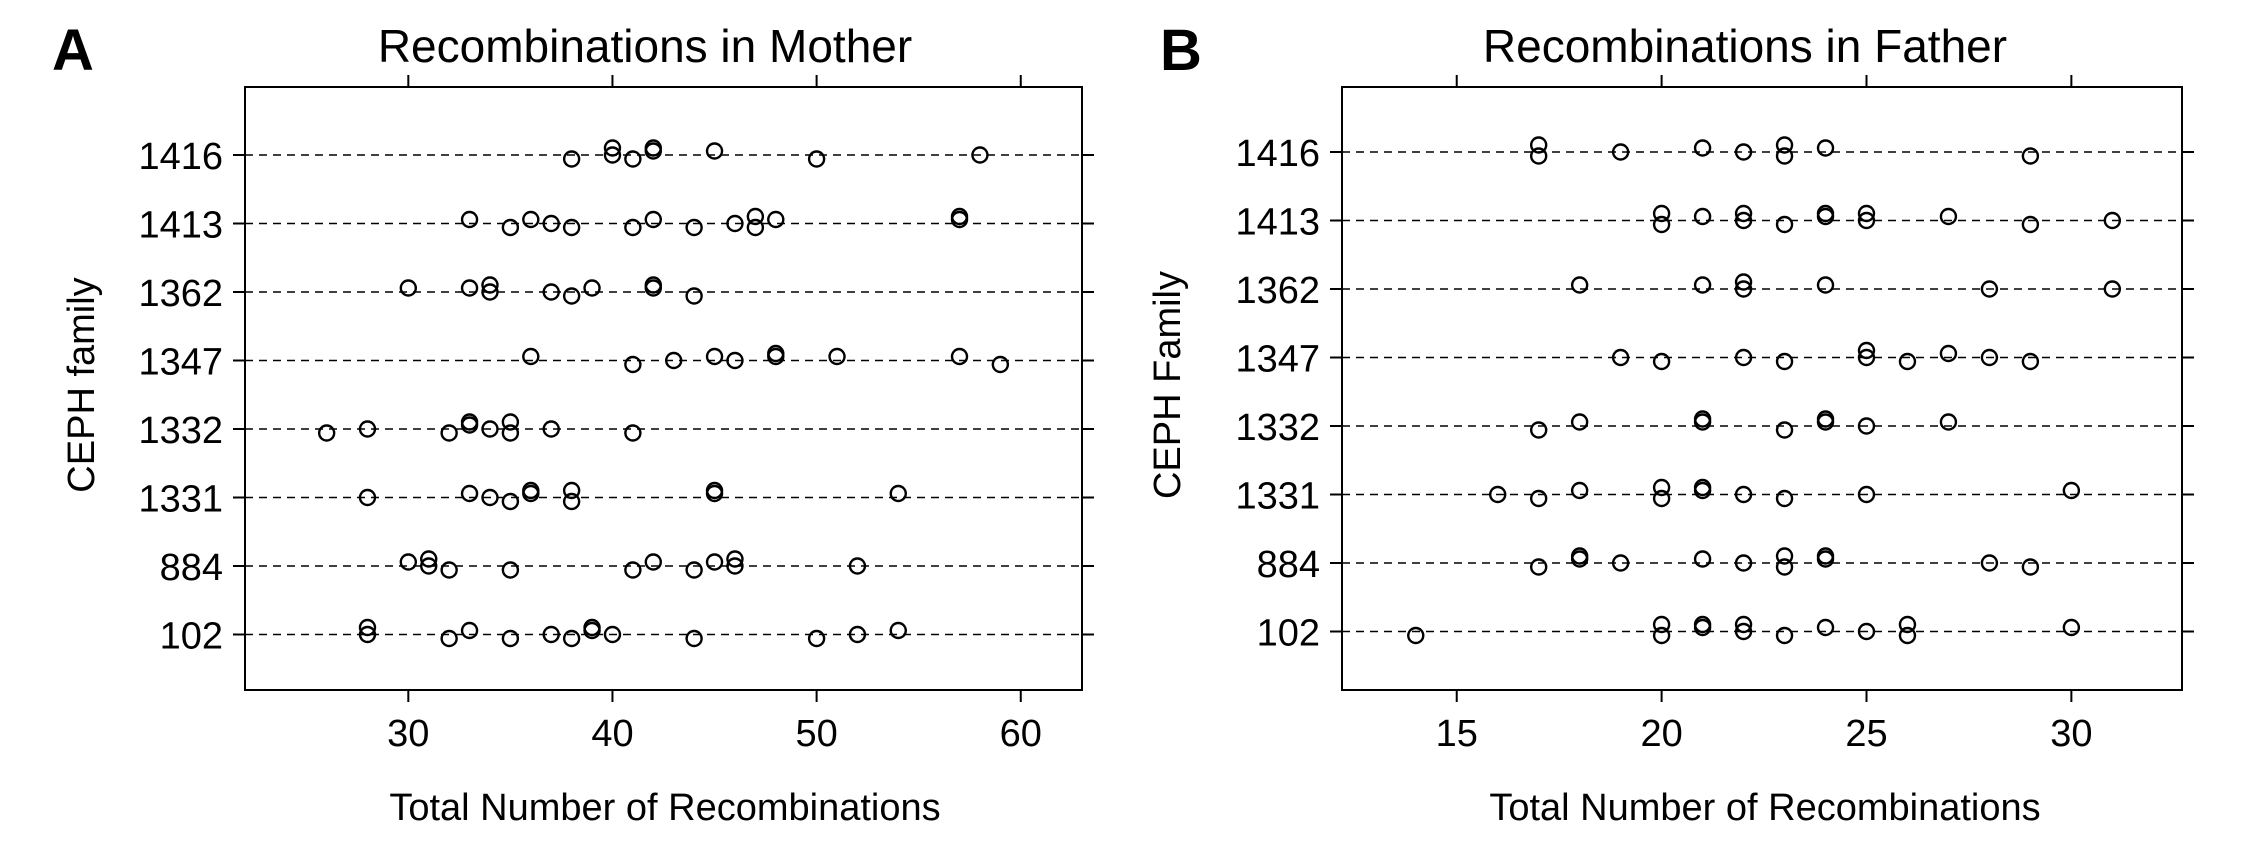 This screenshot has height=849, width=2244. I want to click on panel-b-x-axis-label: Total Number of Recombinations, so click(1764, 808).